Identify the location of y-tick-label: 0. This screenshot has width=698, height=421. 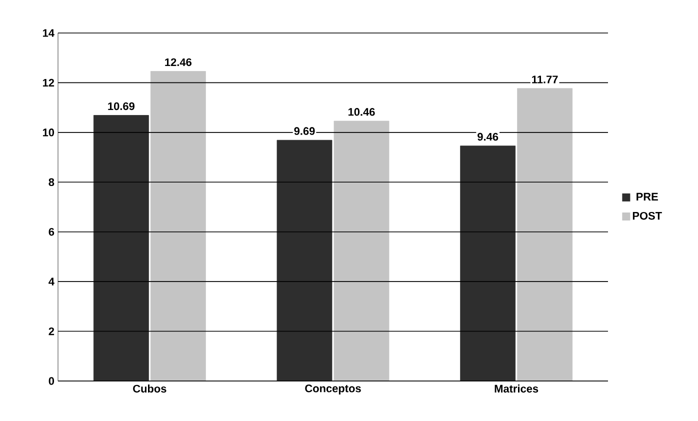
(51, 381).